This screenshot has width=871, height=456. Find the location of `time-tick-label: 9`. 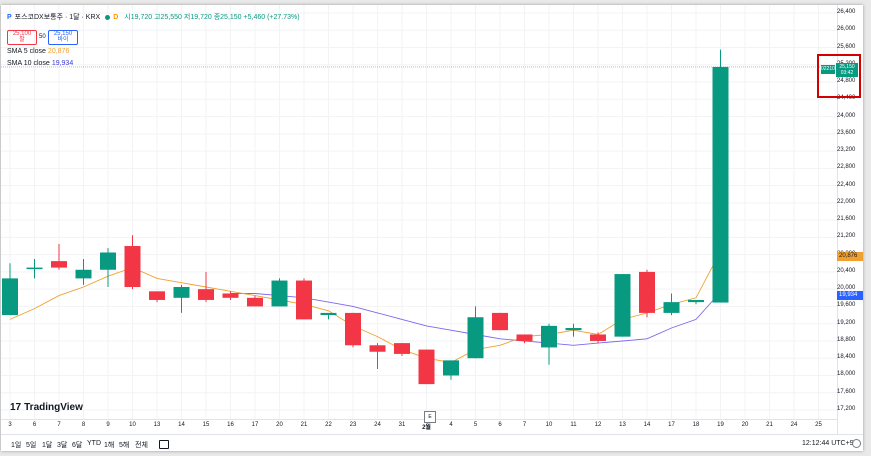

time-tick-label: 9 is located at coordinates (108, 425).